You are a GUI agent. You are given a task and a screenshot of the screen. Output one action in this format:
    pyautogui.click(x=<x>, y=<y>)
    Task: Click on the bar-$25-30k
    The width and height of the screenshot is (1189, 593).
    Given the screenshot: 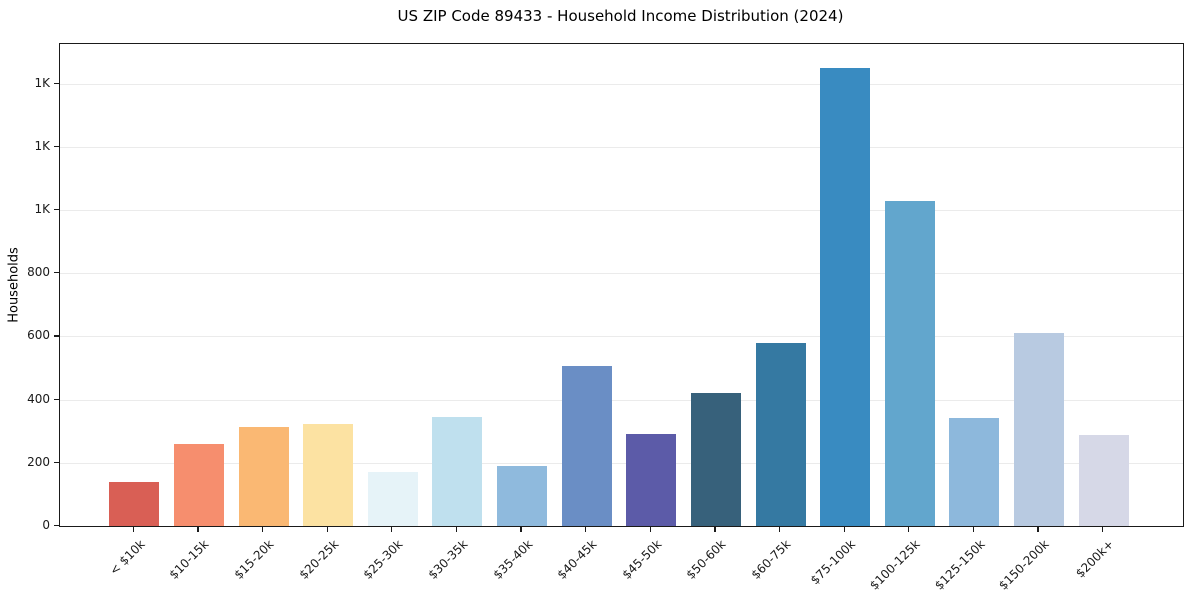 What is the action you would take?
    pyautogui.click(x=392, y=499)
    